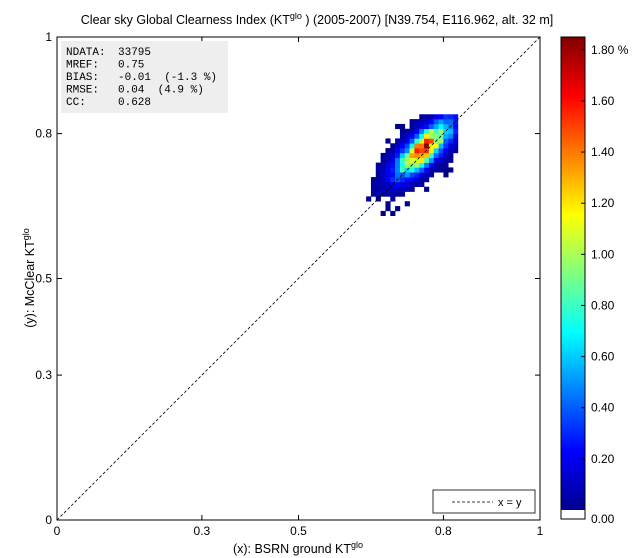 This screenshot has width=634, height=558. I want to click on colorbar-tick-label: 0.80, so click(603, 305).